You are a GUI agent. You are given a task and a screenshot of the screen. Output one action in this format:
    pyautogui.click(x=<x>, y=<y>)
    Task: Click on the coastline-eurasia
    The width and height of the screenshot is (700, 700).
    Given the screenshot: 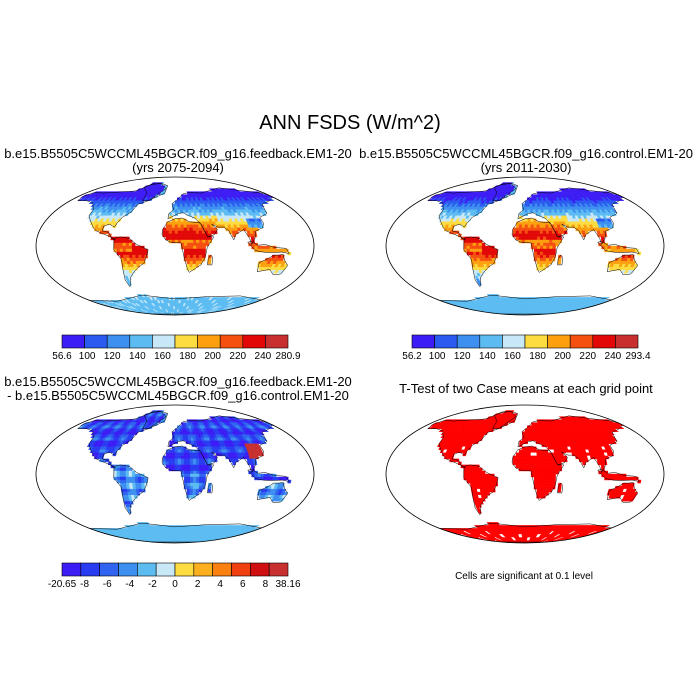 What is the action you would take?
    pyautogui.click(x=220, y=216)
    